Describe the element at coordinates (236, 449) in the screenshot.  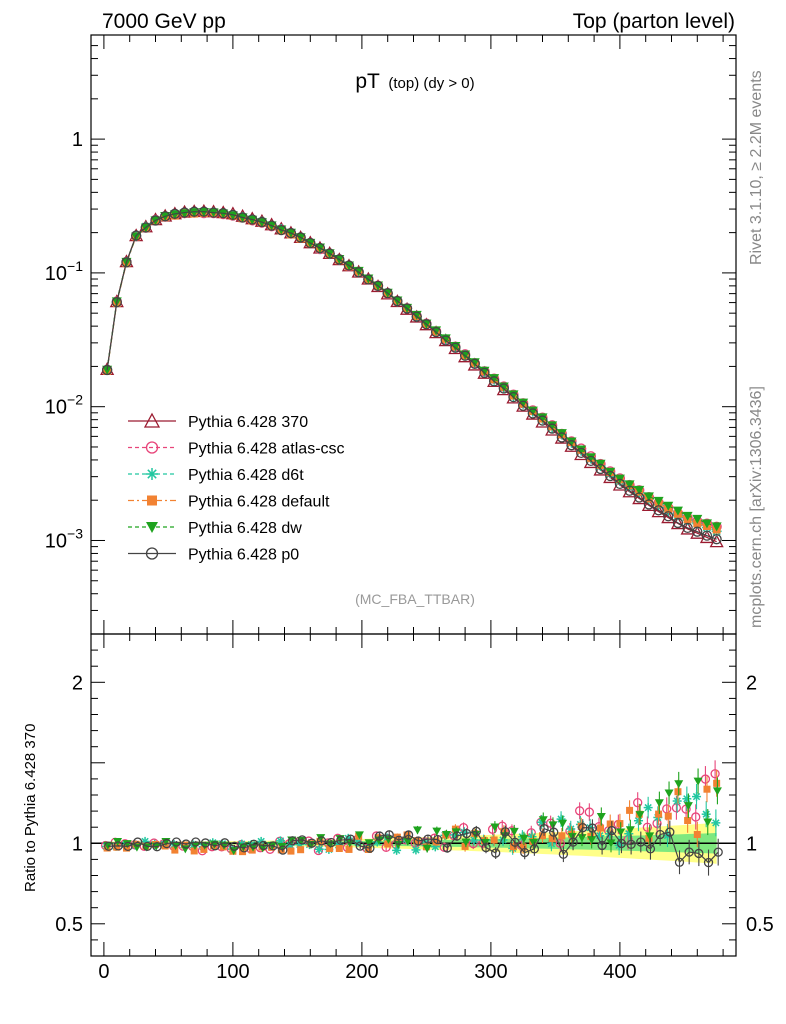
I see `legend-entry: Pythia 6.428 atlas-csc` at that location.